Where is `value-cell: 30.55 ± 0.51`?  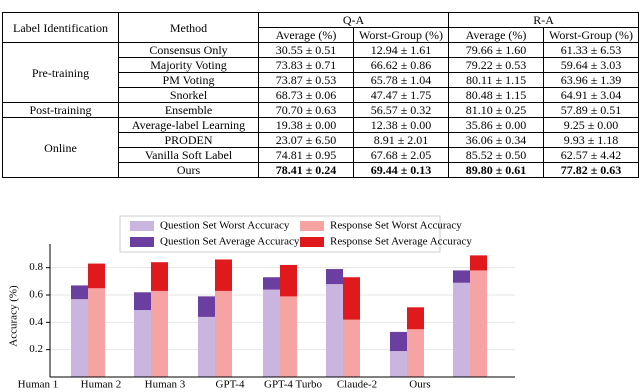
value-cell: 30.55 ± 0.51 is located at coordinates (306, 50).